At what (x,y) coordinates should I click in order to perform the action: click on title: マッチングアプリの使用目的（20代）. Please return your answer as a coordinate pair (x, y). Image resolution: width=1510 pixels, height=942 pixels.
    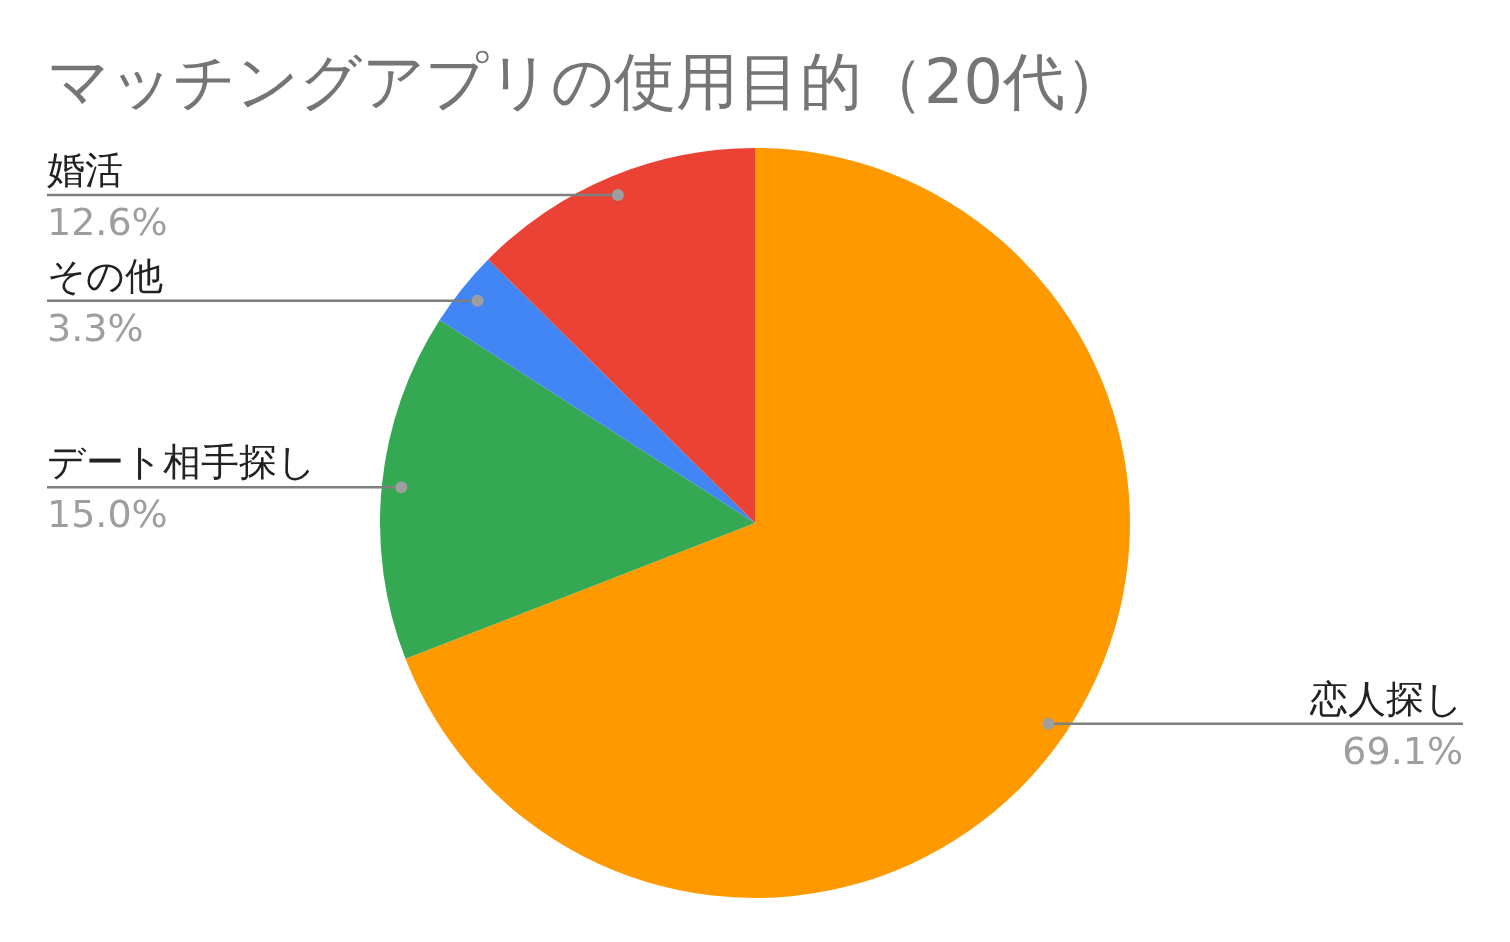
    Looking at the image, I should click on (587, 81).